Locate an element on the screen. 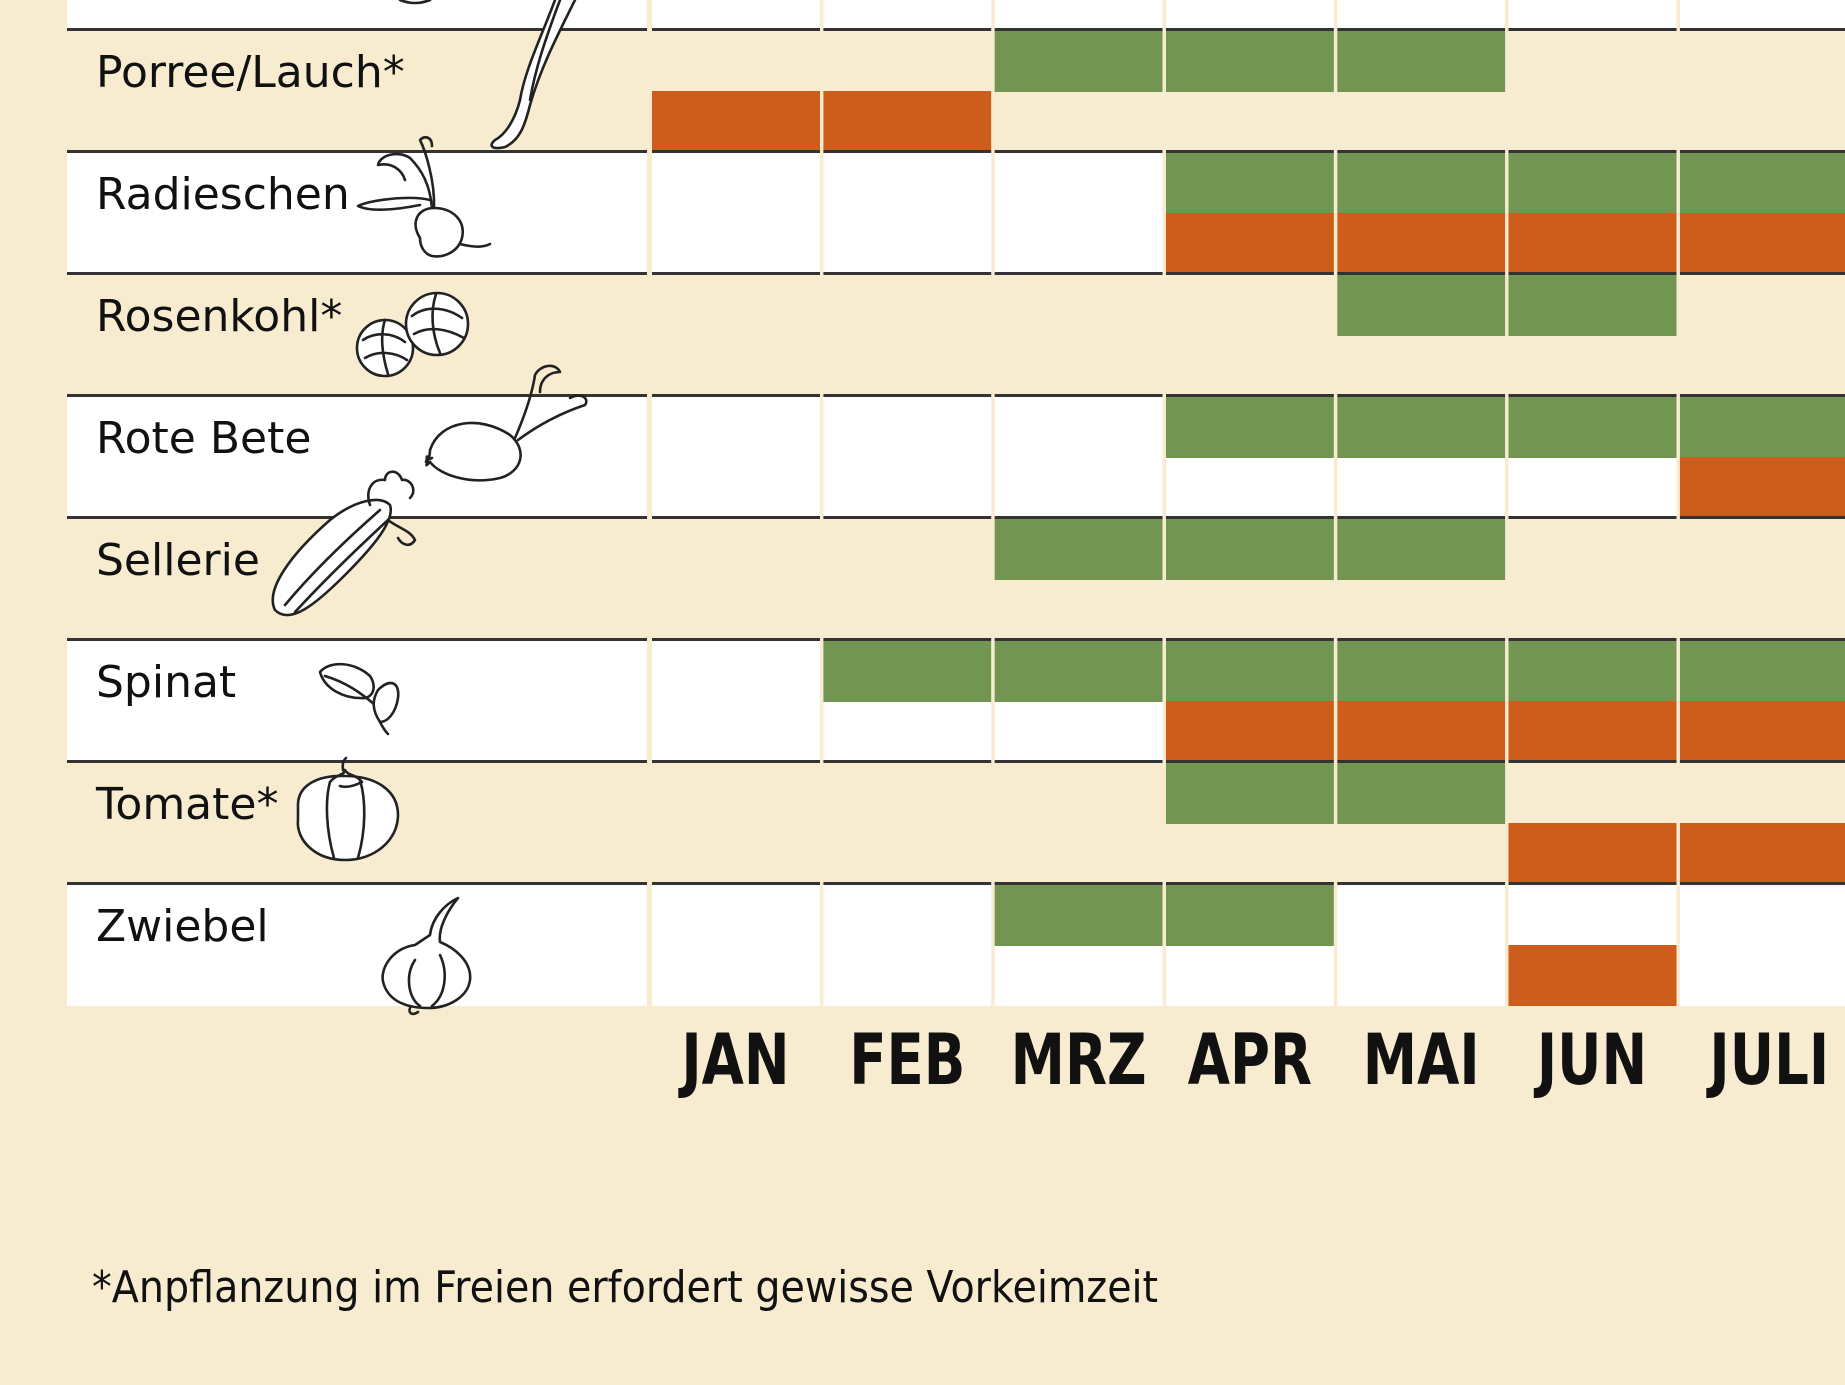 The height and width of the screenshot is (1385, 1845). chart-icons is located at coordinates (429, 508).